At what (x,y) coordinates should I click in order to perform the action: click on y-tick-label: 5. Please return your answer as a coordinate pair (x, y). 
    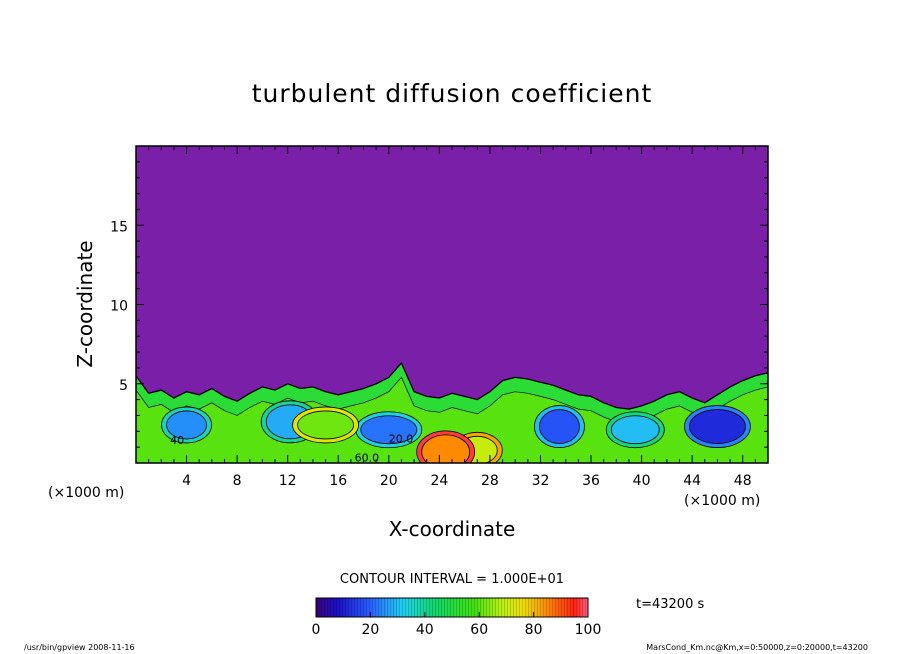
    Looking at the image, I should click on (123, 386).